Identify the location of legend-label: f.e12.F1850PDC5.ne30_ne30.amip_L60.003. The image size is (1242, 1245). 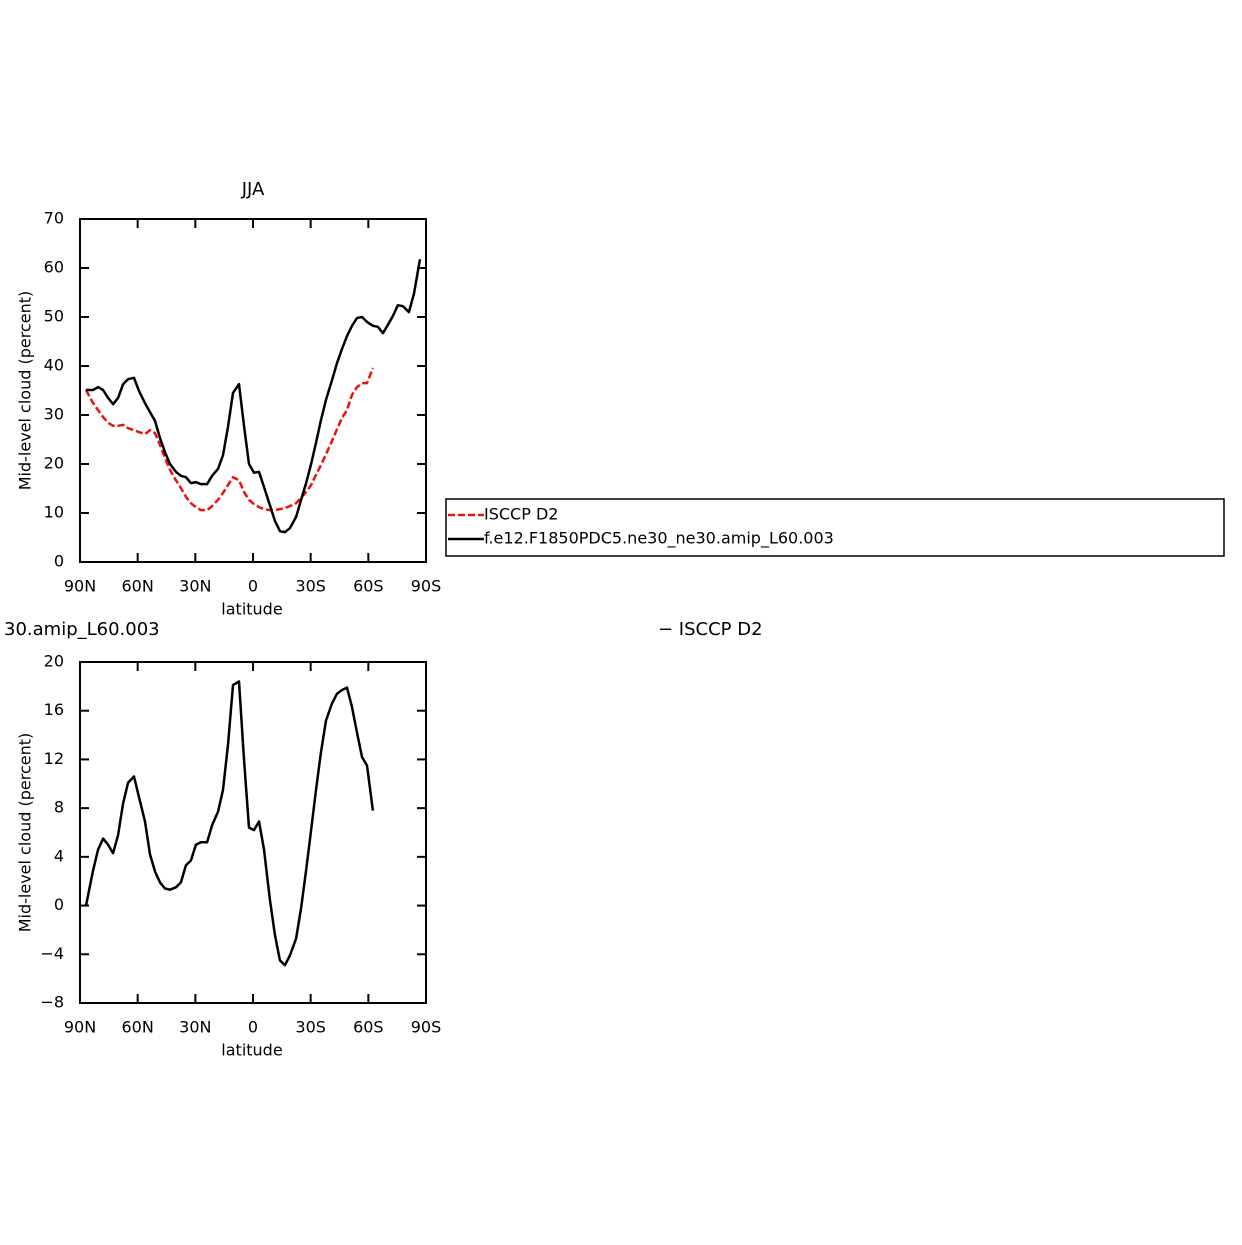
(659, 539).